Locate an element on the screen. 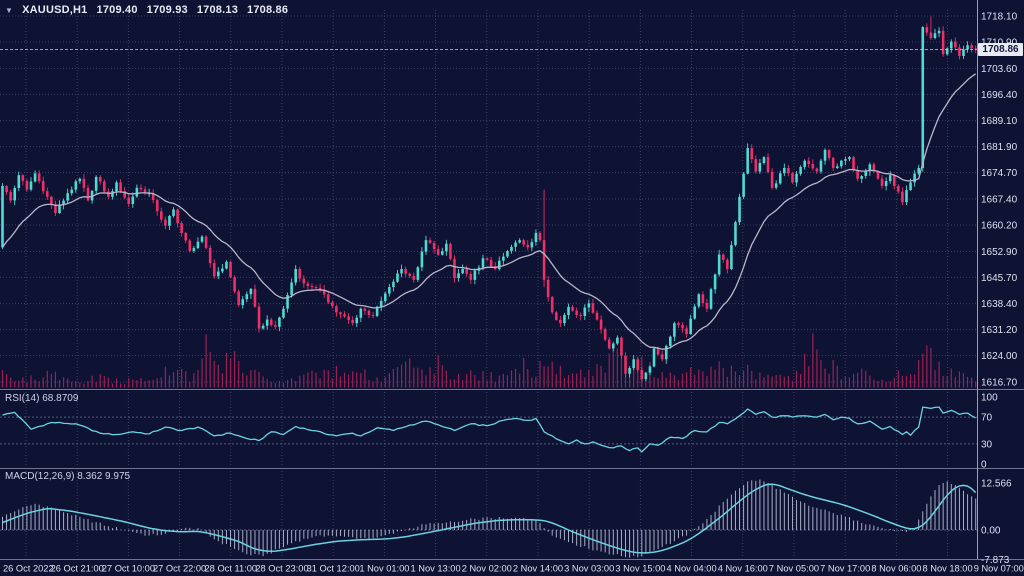  time-axis-tick: 1 Nov 01:00 is located at coordinates (384, 569).